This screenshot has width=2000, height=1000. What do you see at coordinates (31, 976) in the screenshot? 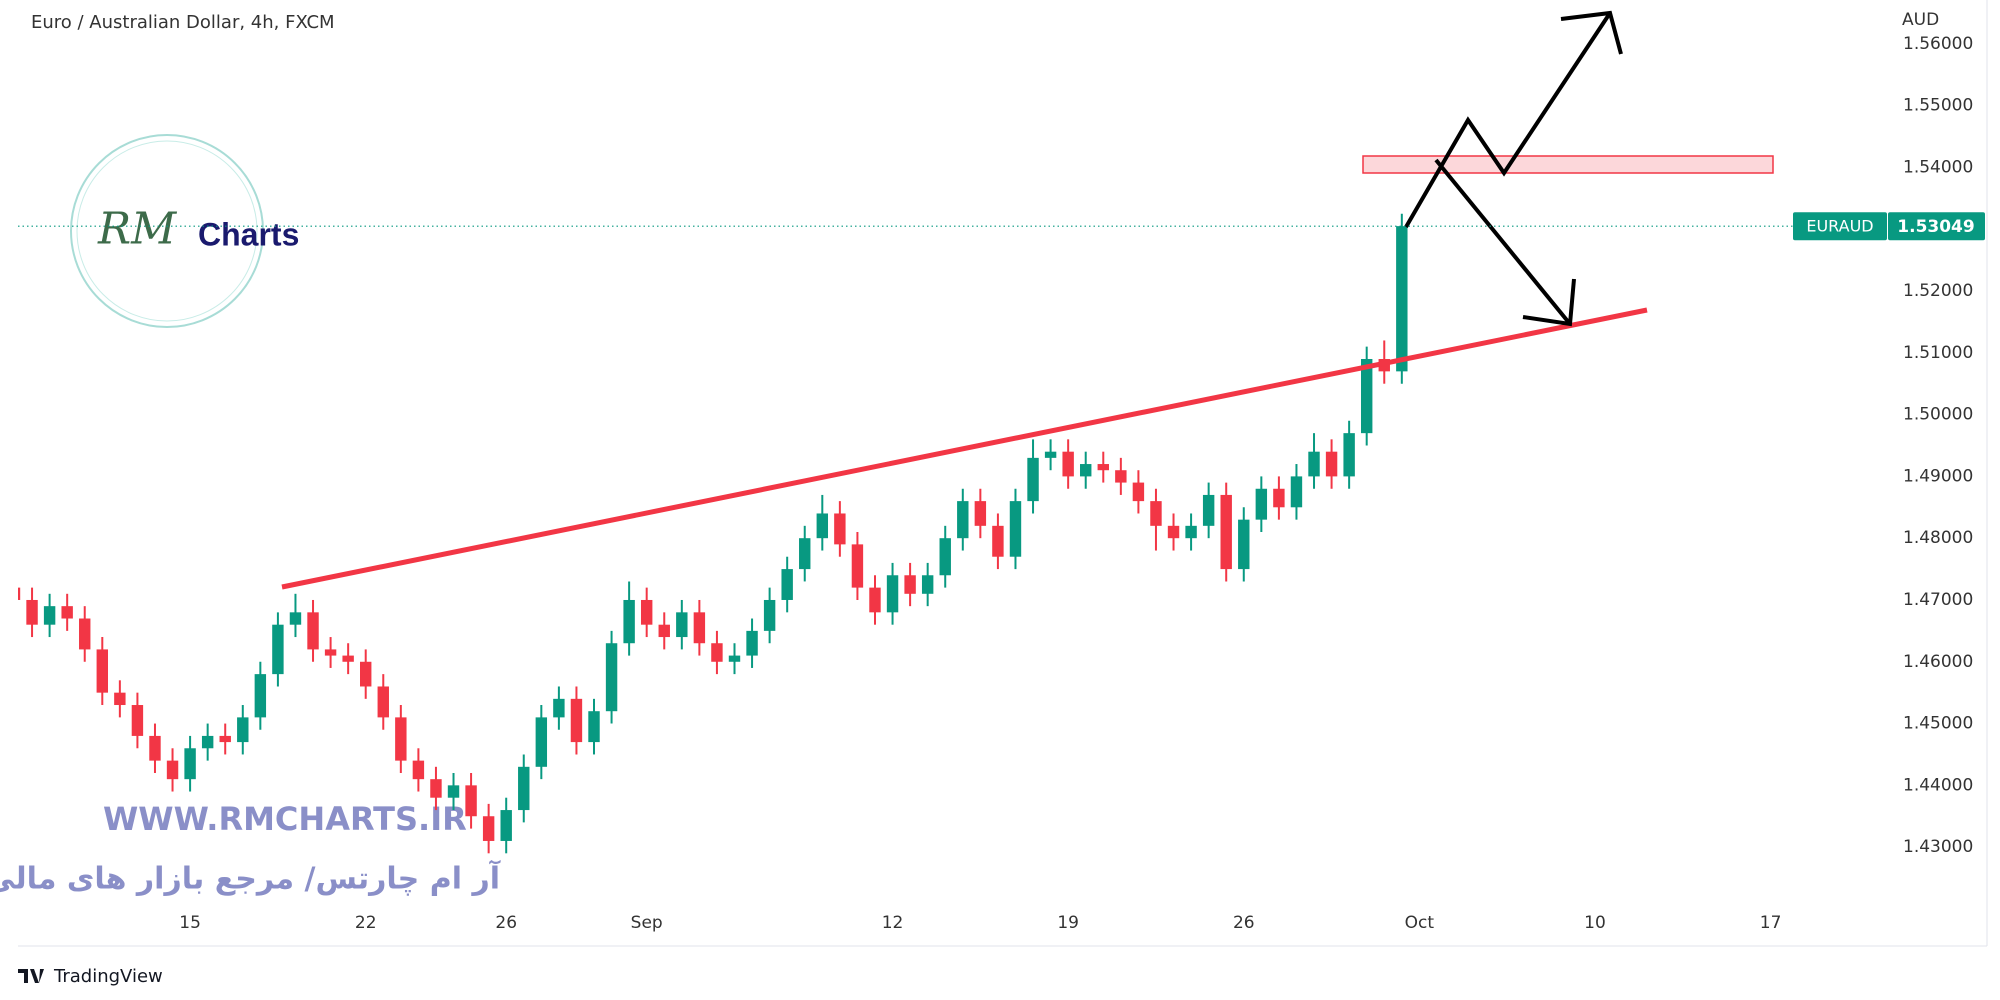
I see `tradingview-icon` at bounding box center [31, 976].